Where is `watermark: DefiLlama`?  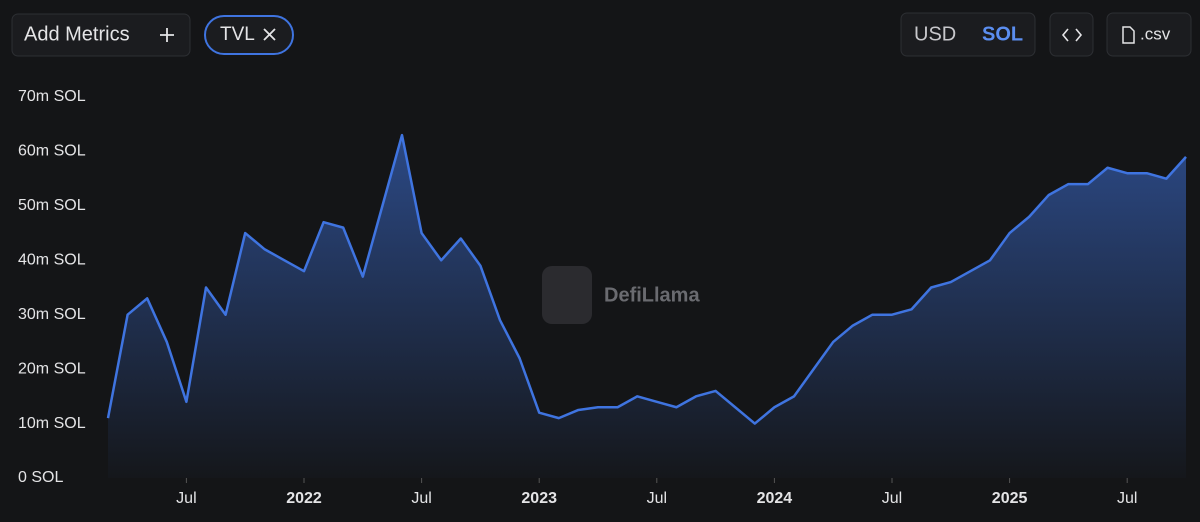 watermark: DefiLlama is located at coordinates (652, 295).